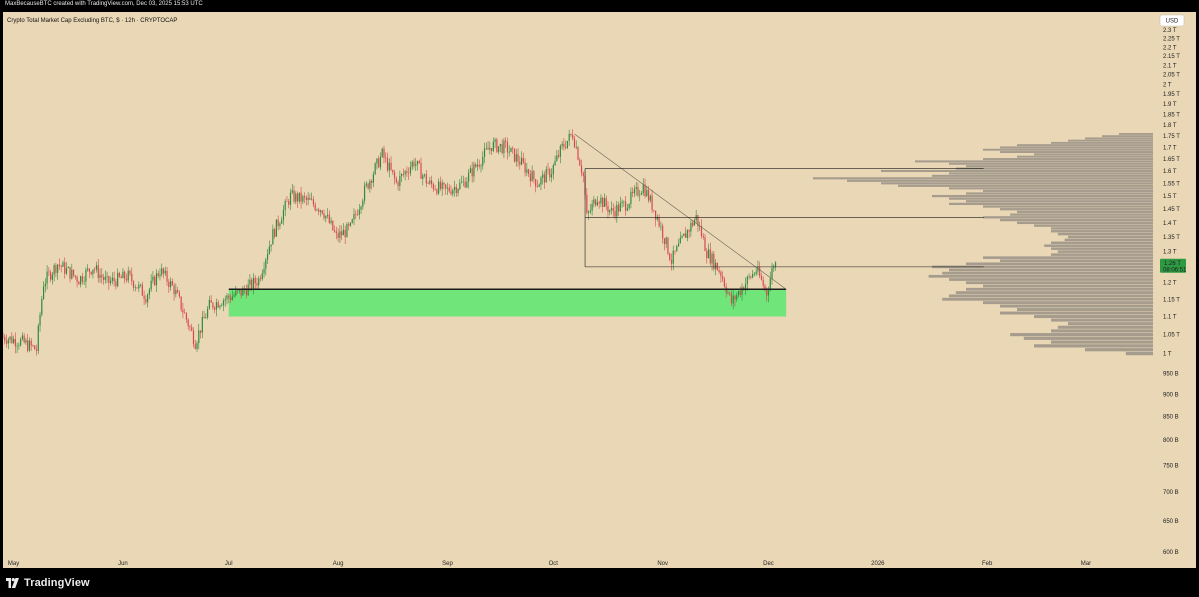  Describe the element at coordinates (1171, 441) in the screenshot. I see `price-tick-label: 800 B` at that location.